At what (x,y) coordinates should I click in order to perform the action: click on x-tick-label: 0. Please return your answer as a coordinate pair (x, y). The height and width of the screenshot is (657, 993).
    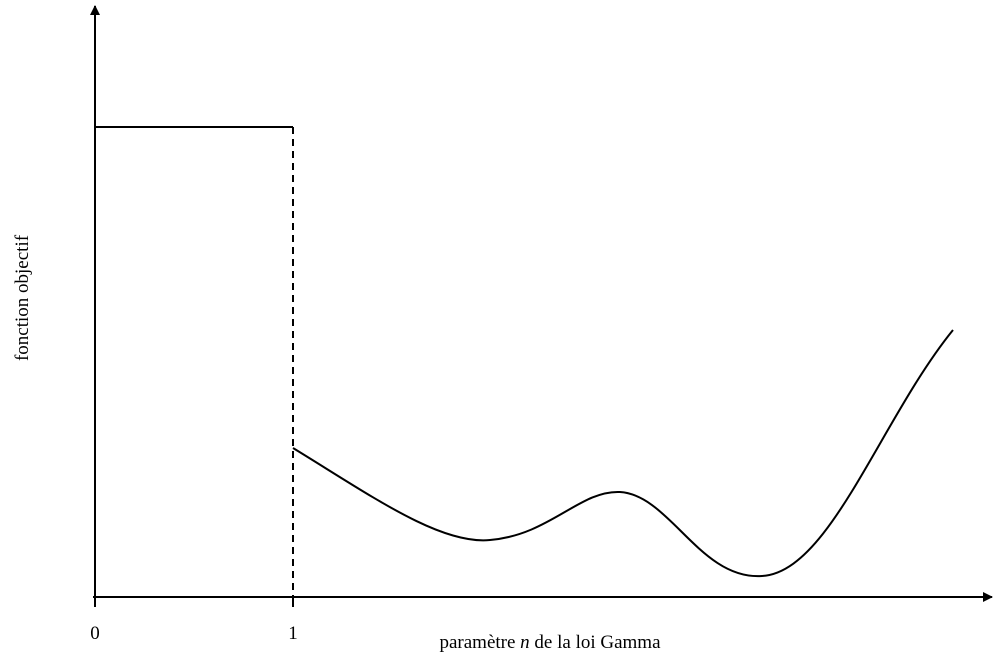
    Looking at the image, I should click on (95, 633).